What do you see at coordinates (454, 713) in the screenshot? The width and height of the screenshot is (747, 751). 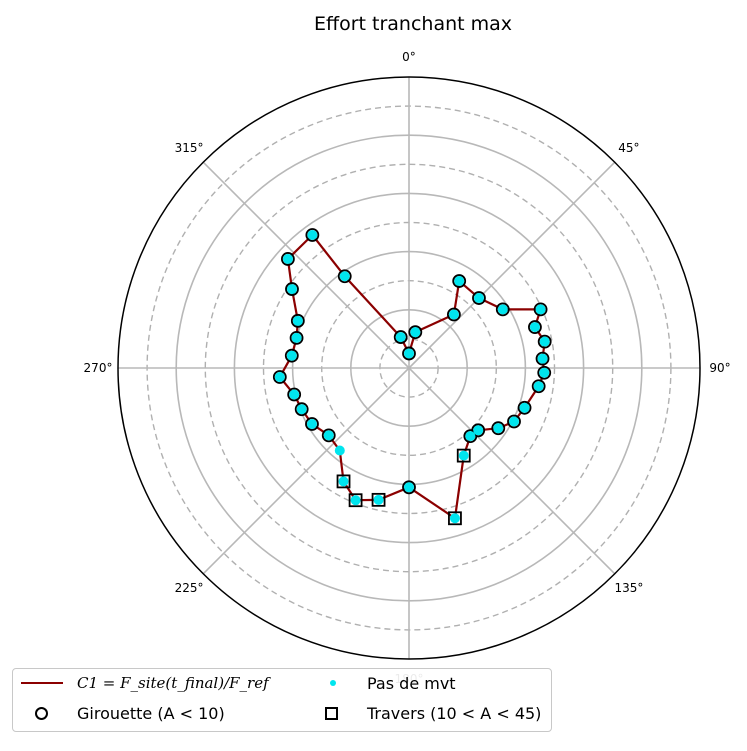 I see `legend-label-travers: Travers (10 < A < 45)` at bounding box center [454, 713].